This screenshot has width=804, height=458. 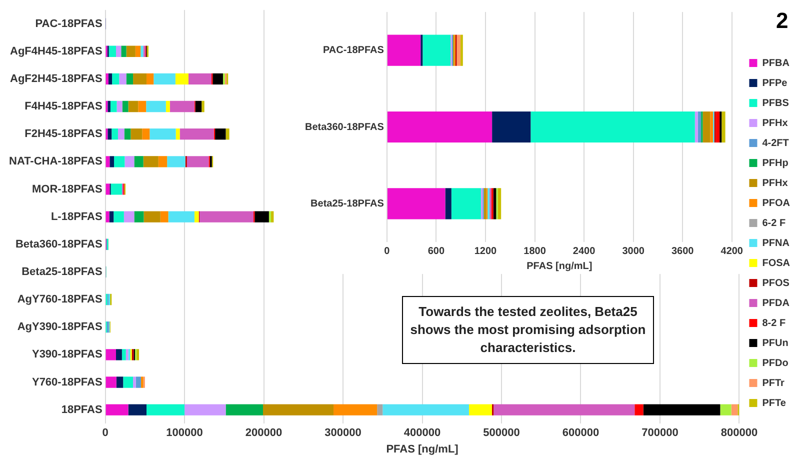 What do you see at coordinates (63, 134) in the screenshot?
I see `y-tick-label: F2H45-18PFAS` at bounding box center [63, 134].